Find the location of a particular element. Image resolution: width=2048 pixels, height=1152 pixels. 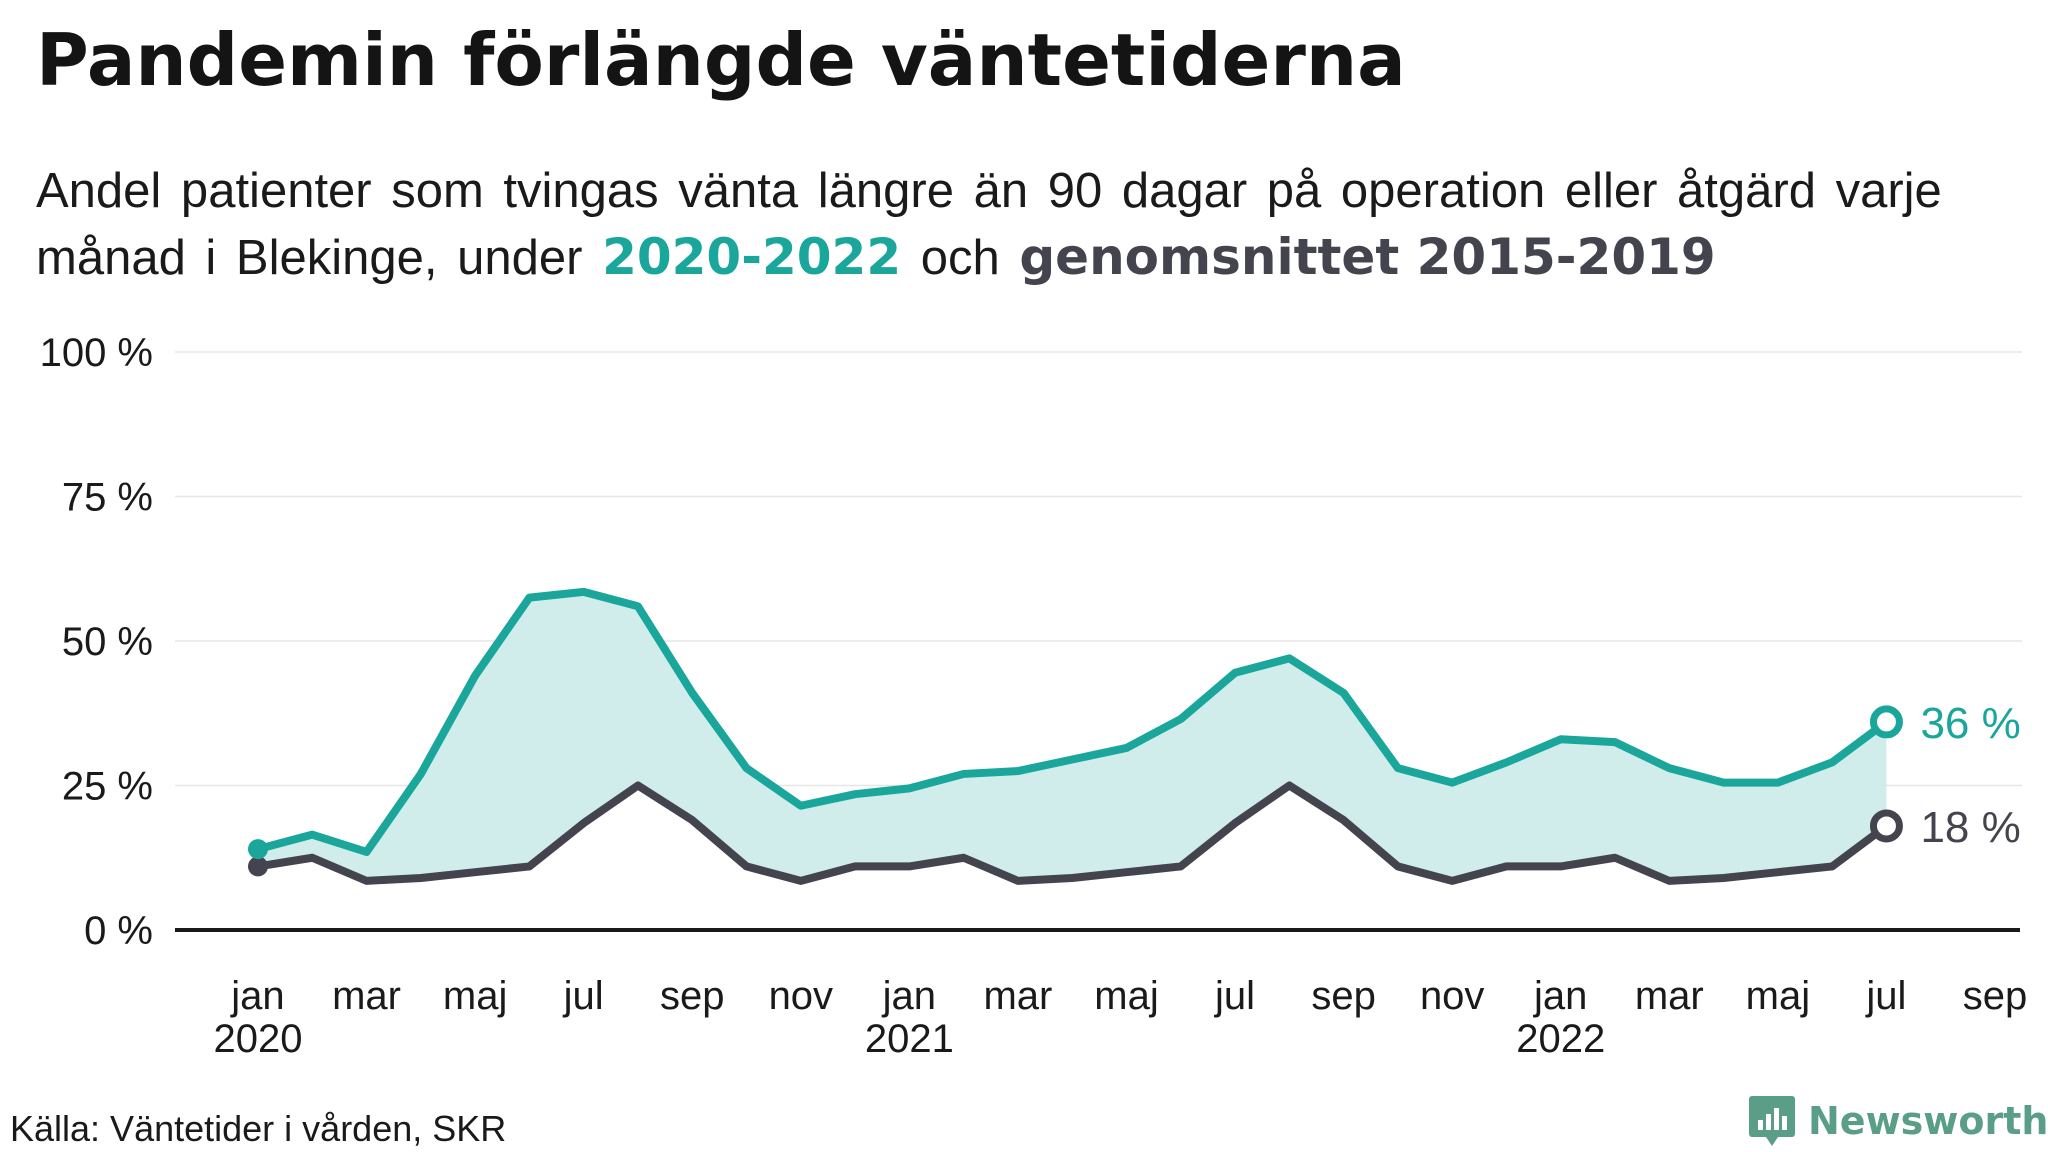

y-tick-label: 50 % is located at coordinates (107, 642).